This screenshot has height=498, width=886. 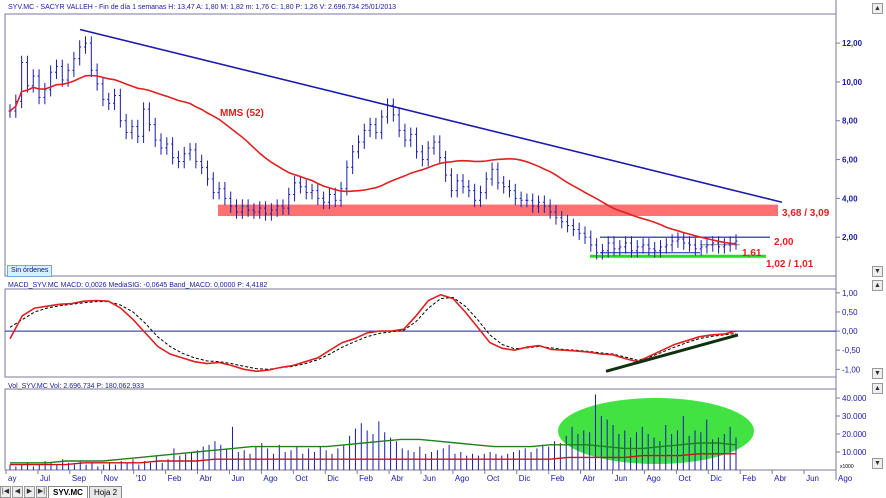 I want to click on macd-ytick-label: 0,50, so click(x=850, y=312).